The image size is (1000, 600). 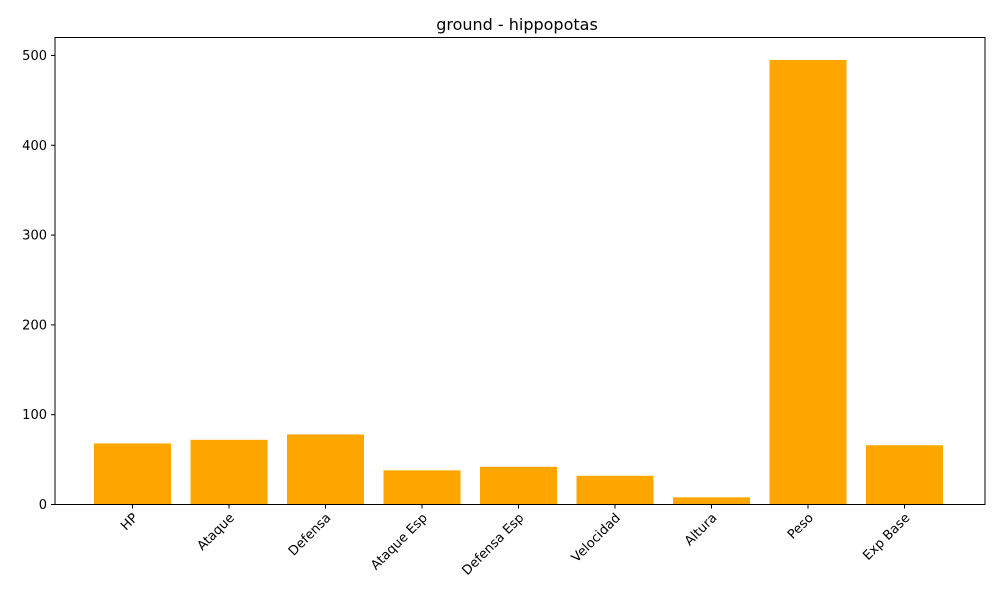 What do you see at coordinates (711, 501) in the screenshot?
I see `bar-altura` at bounding box center [711, 501].